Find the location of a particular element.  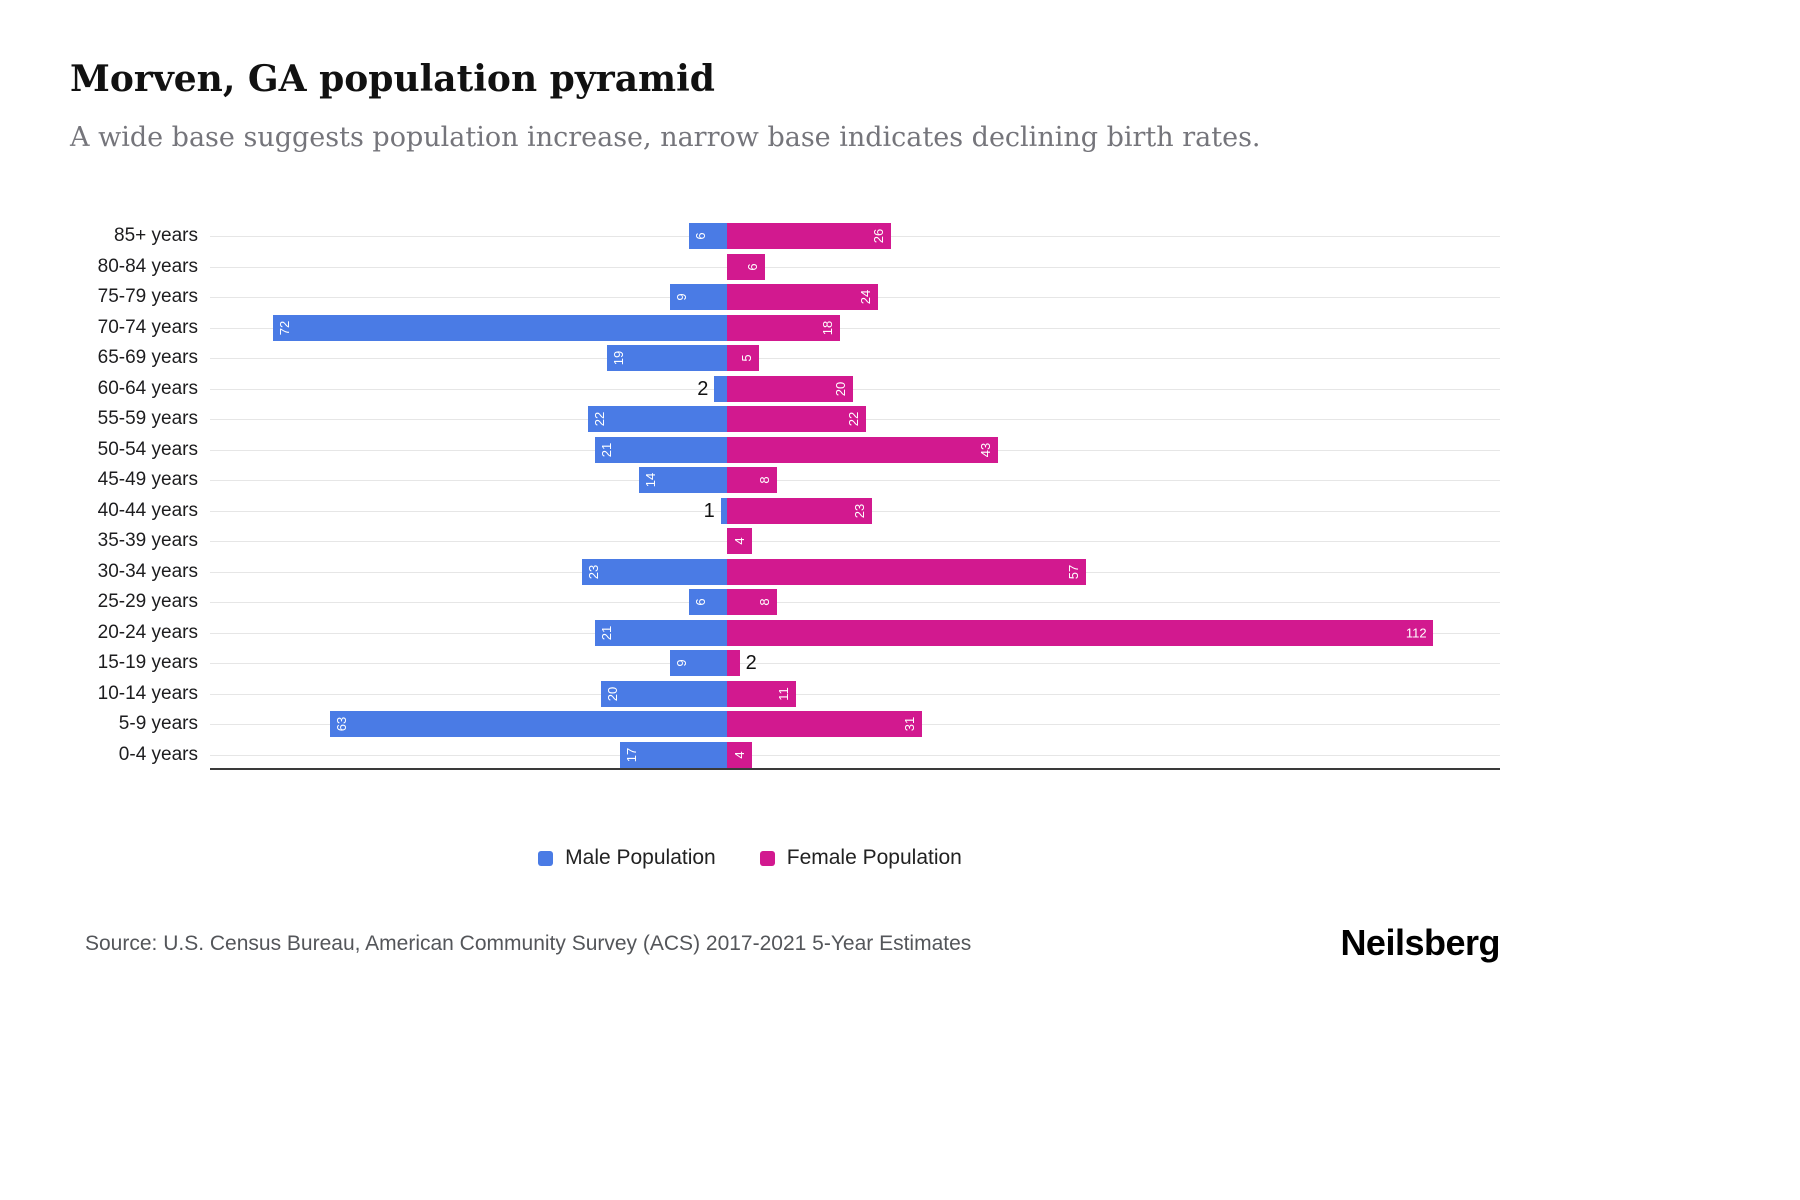

x-axis-line is located at coordinates (855, 769).